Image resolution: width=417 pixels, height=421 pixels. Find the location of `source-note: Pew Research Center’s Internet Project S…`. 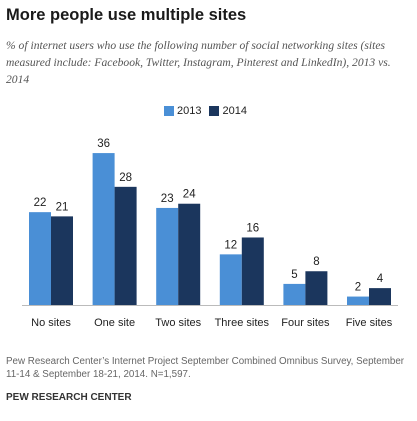

source-note: Pew Research Center’s Internet Project S… is located at coordinates (205, 368).